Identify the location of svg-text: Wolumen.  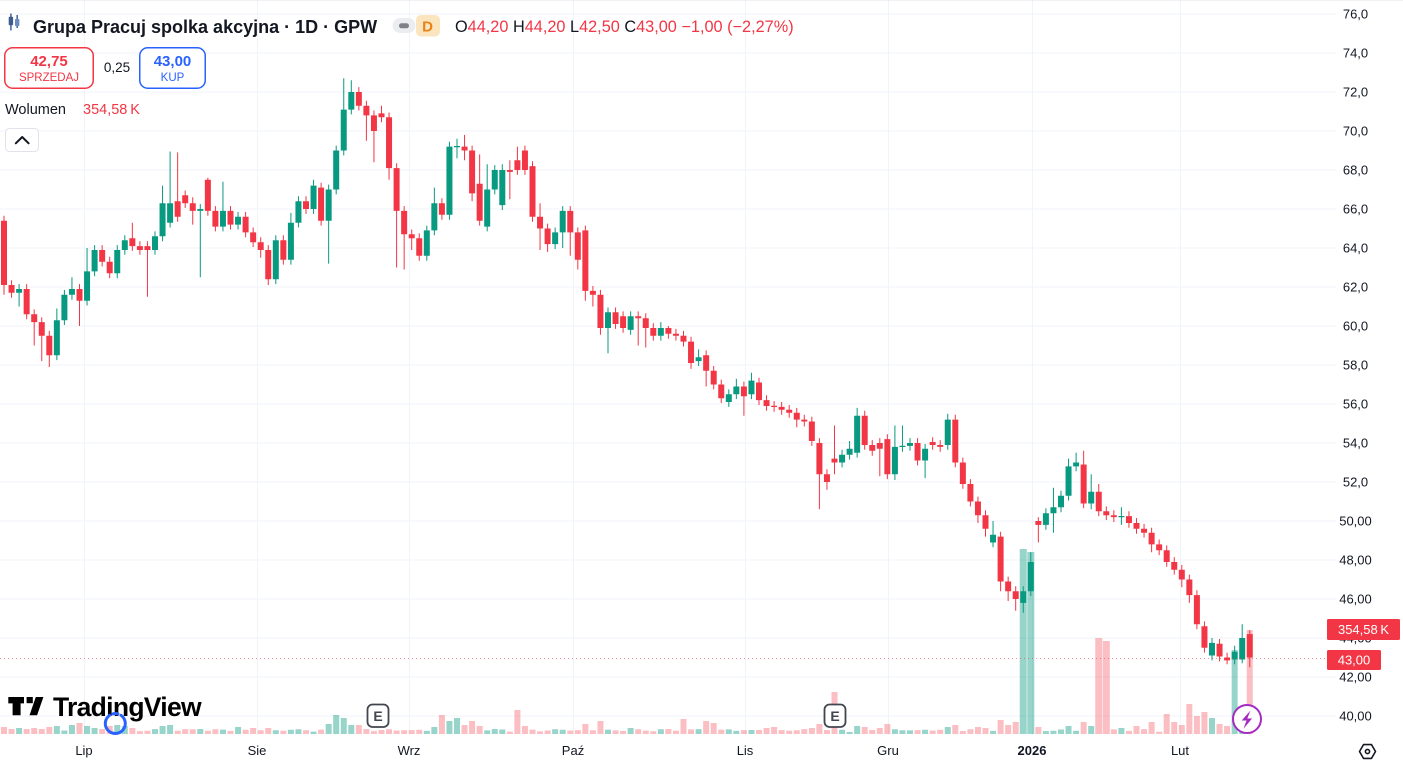
(35, 110).